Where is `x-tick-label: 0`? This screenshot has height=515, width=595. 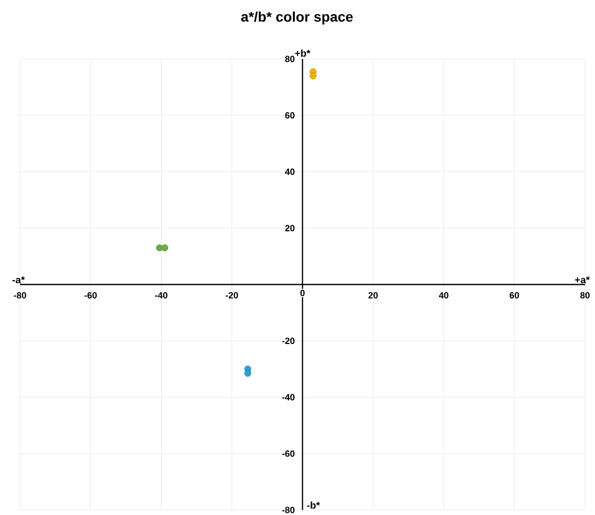 x-tick-label: 0 is located at coordinates (302, 293).